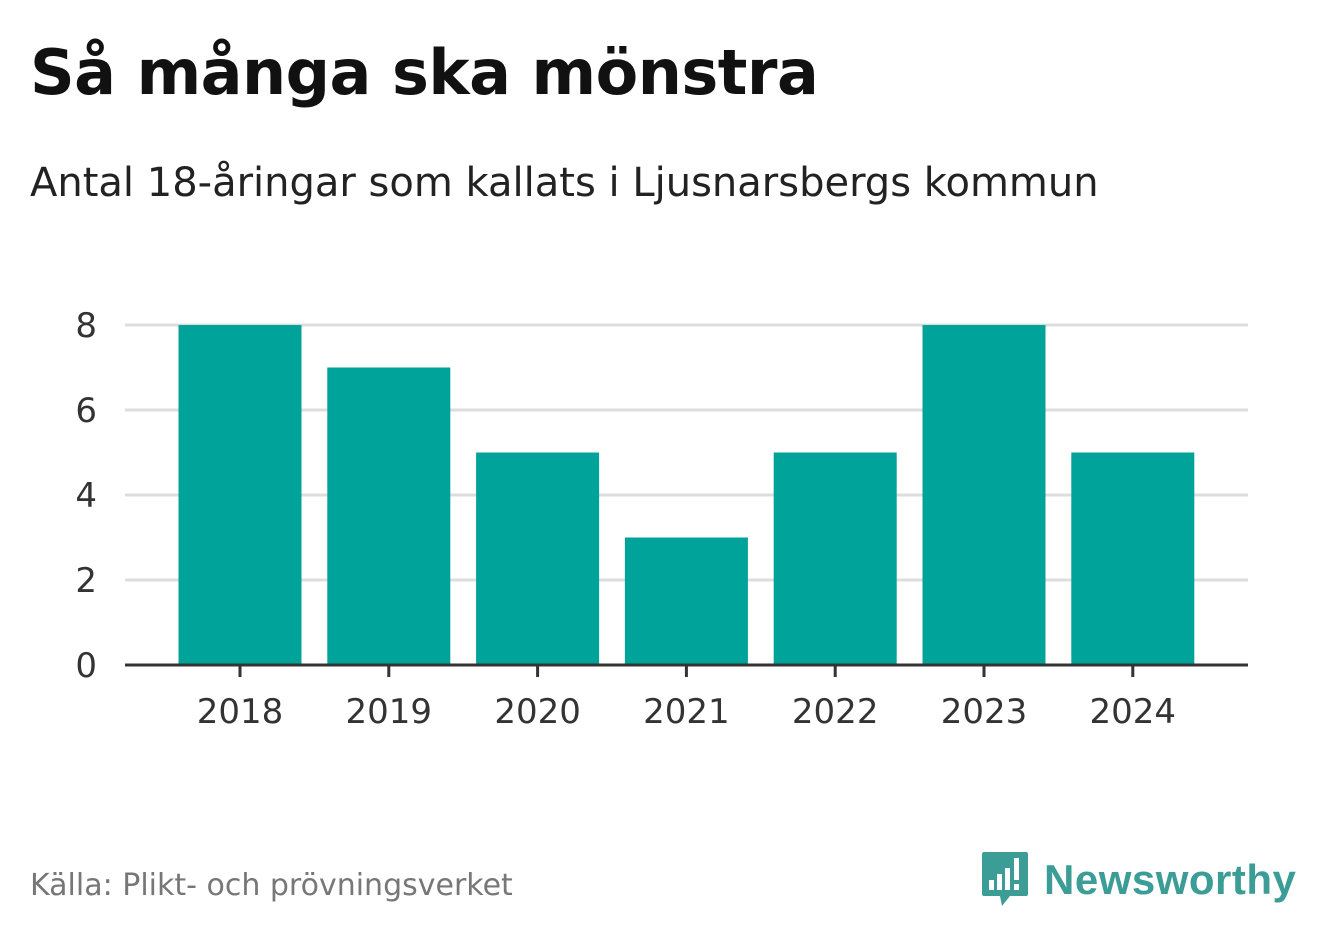  I want to click on newsworthy-logo-icon, so click(1005, 879).